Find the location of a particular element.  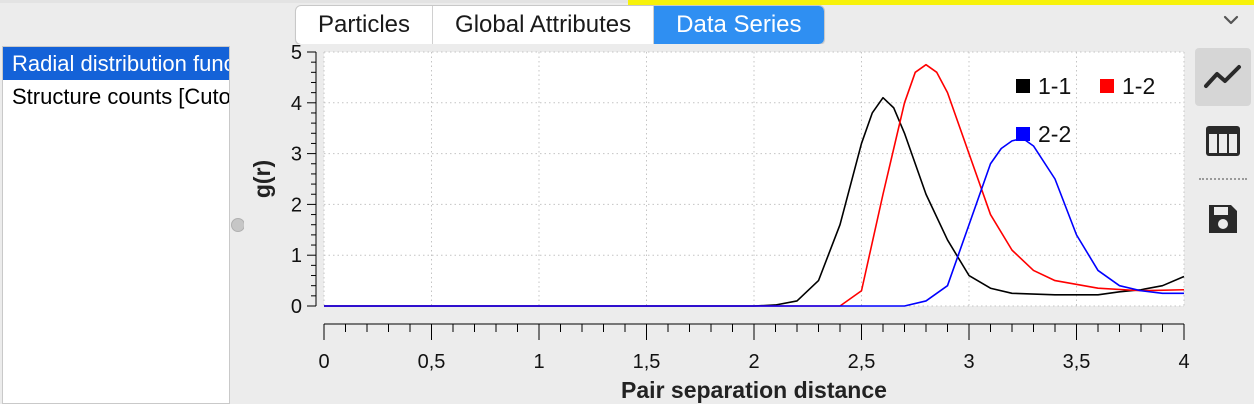

window-top-strip is located at coordinates (627, 1).